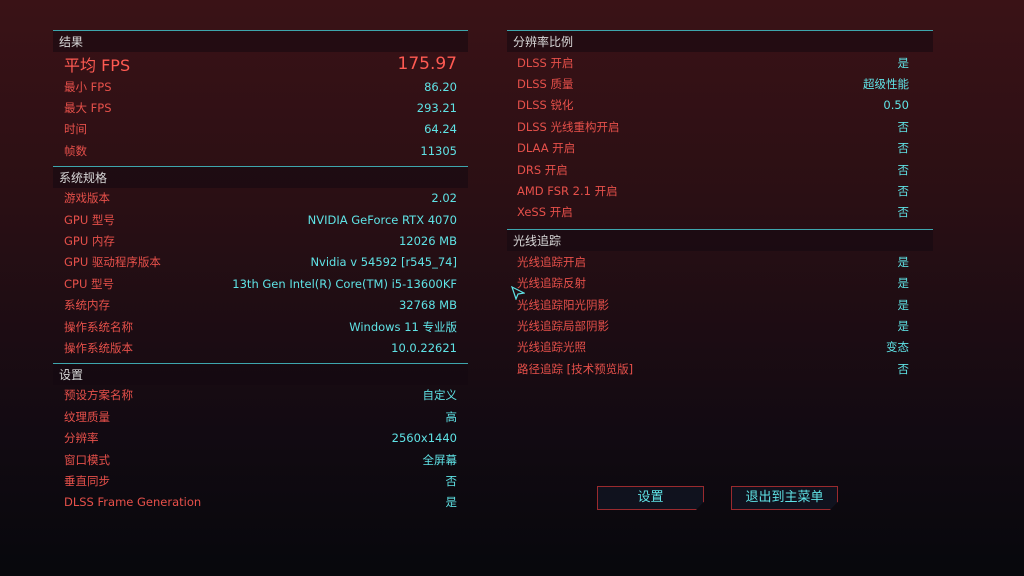 The width and height of the screenshot is (1024, 576). Describe the element at coordinates (440, 459) in the screenshot. I see `row-value: 全屏幕` at that location.